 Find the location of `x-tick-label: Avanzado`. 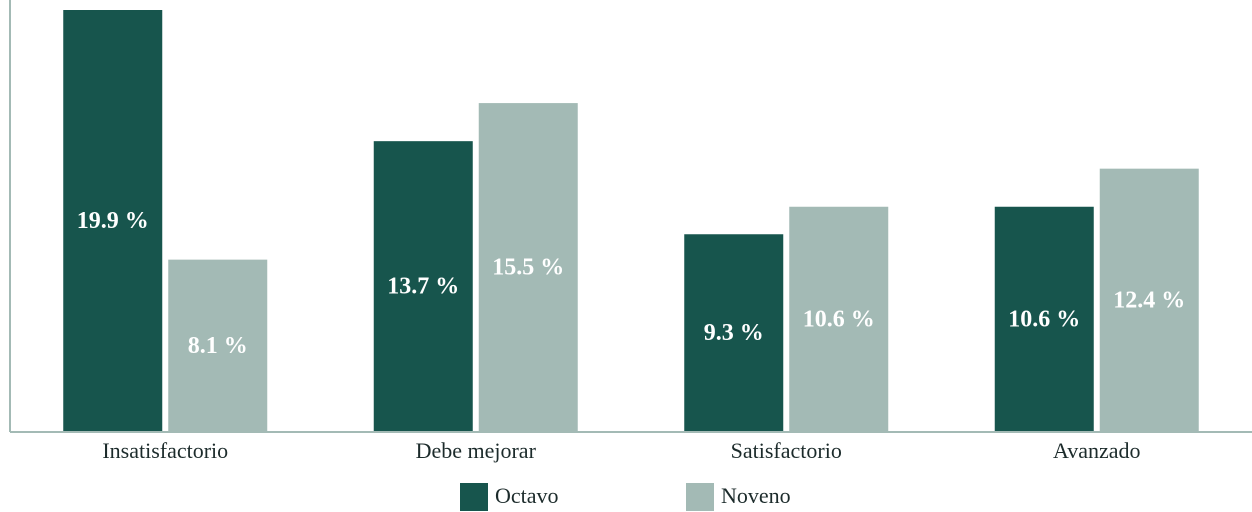

x-tick-label: Avanzado is located at coordinates (1097, 450).